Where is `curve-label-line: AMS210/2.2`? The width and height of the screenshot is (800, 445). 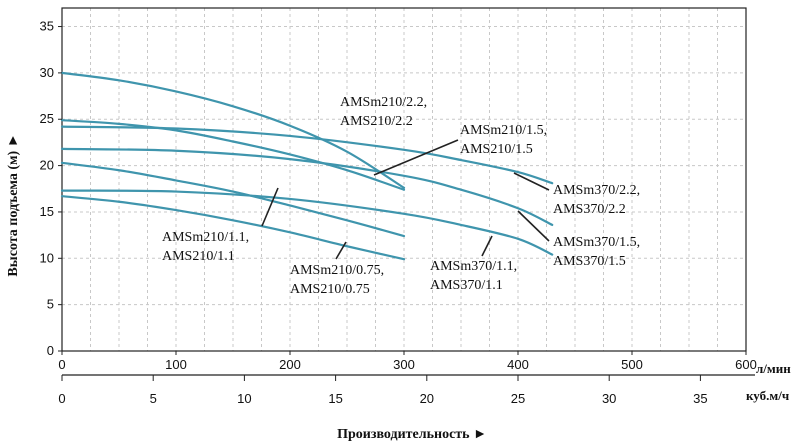
curve-label-line: AMS210/2.2 is located at coordinates (376, 121).